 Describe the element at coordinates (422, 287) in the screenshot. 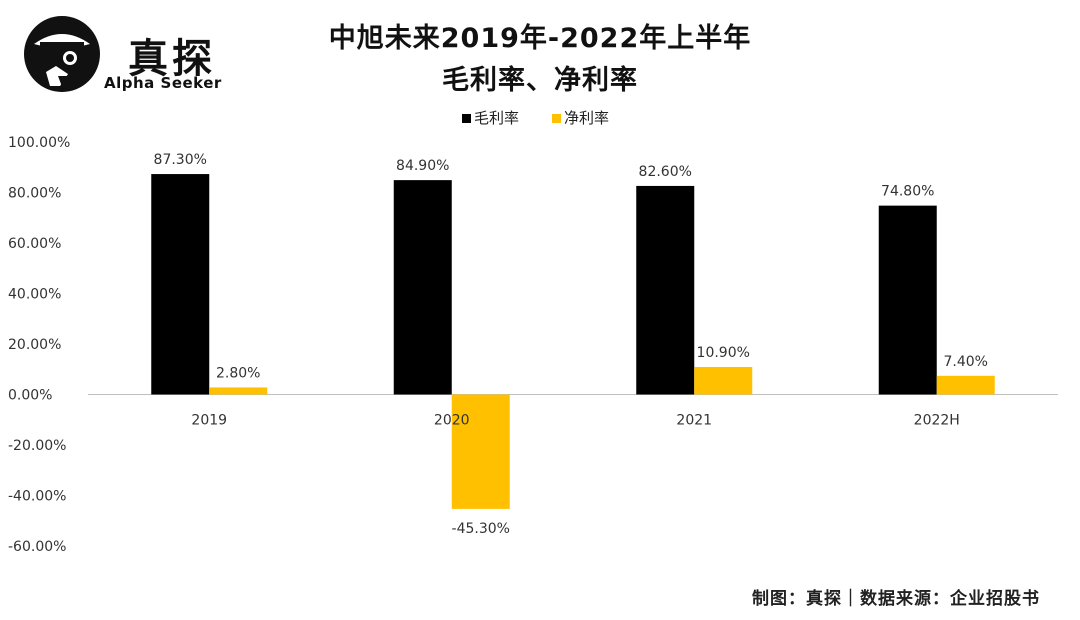

I see `bar-gross-margin-2020` at that location.